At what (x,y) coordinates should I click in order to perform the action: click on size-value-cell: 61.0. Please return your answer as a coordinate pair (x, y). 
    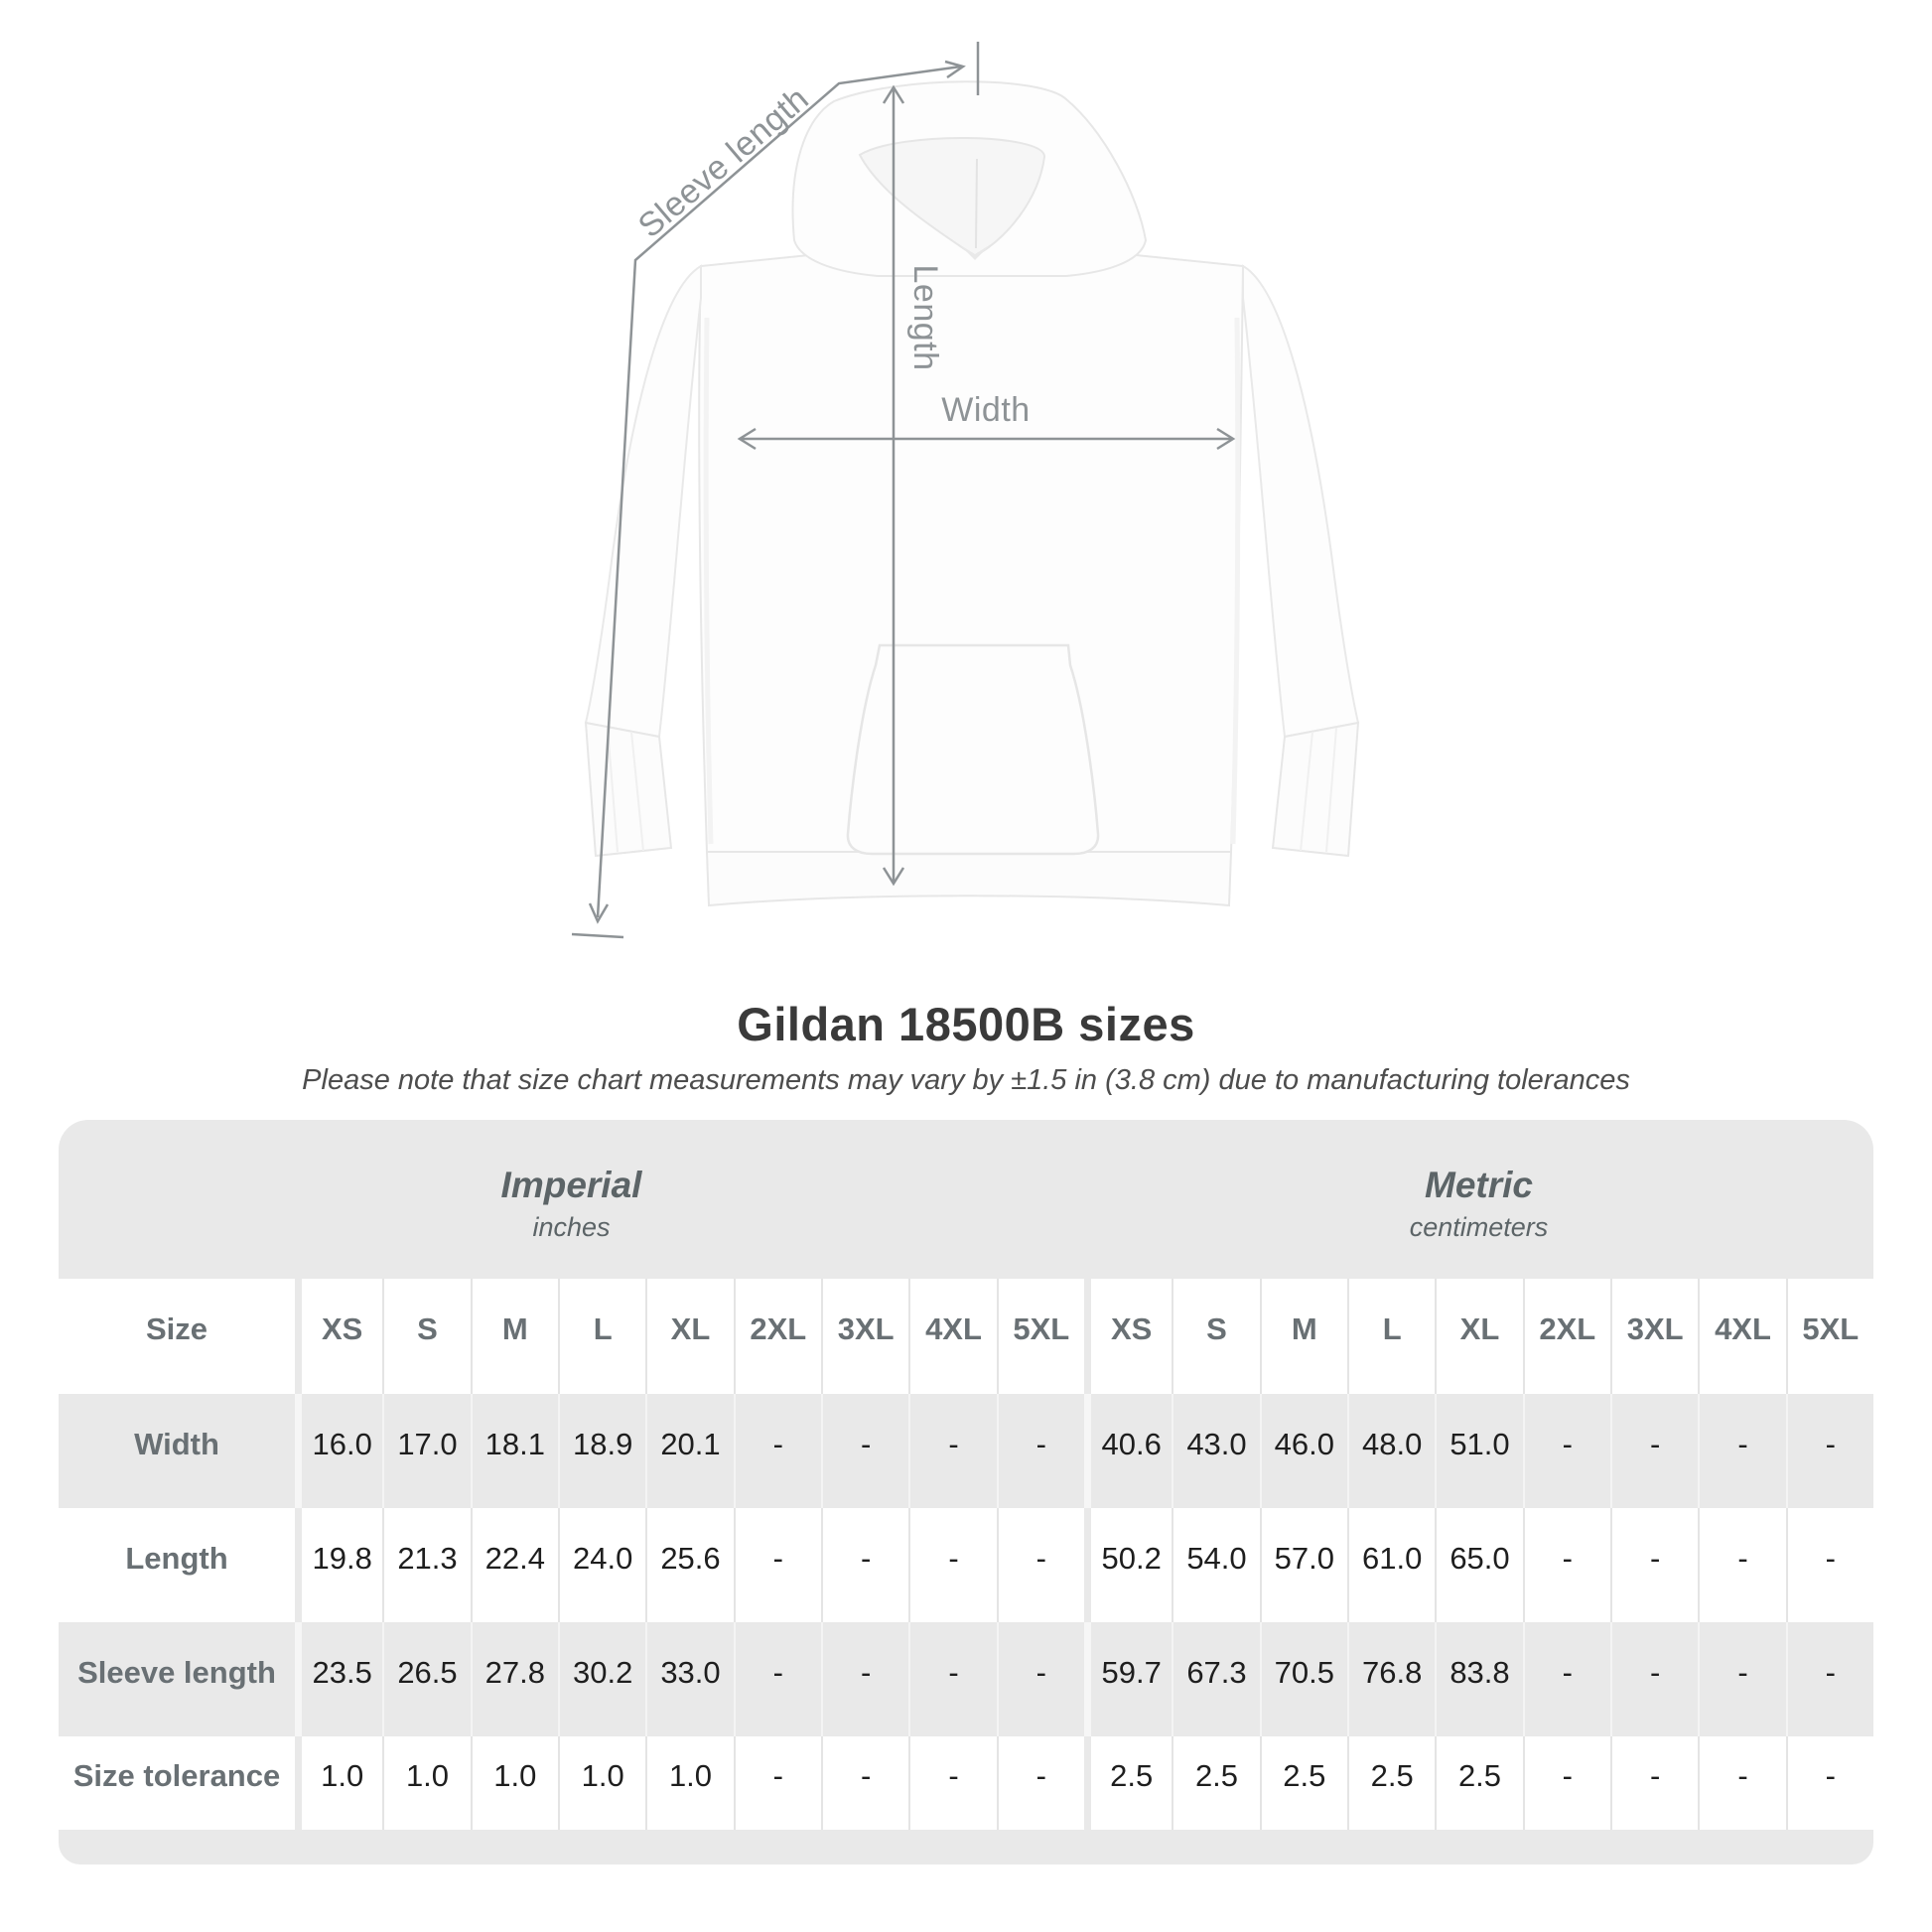
    Looking at the image, I should click on (1392, 1565).